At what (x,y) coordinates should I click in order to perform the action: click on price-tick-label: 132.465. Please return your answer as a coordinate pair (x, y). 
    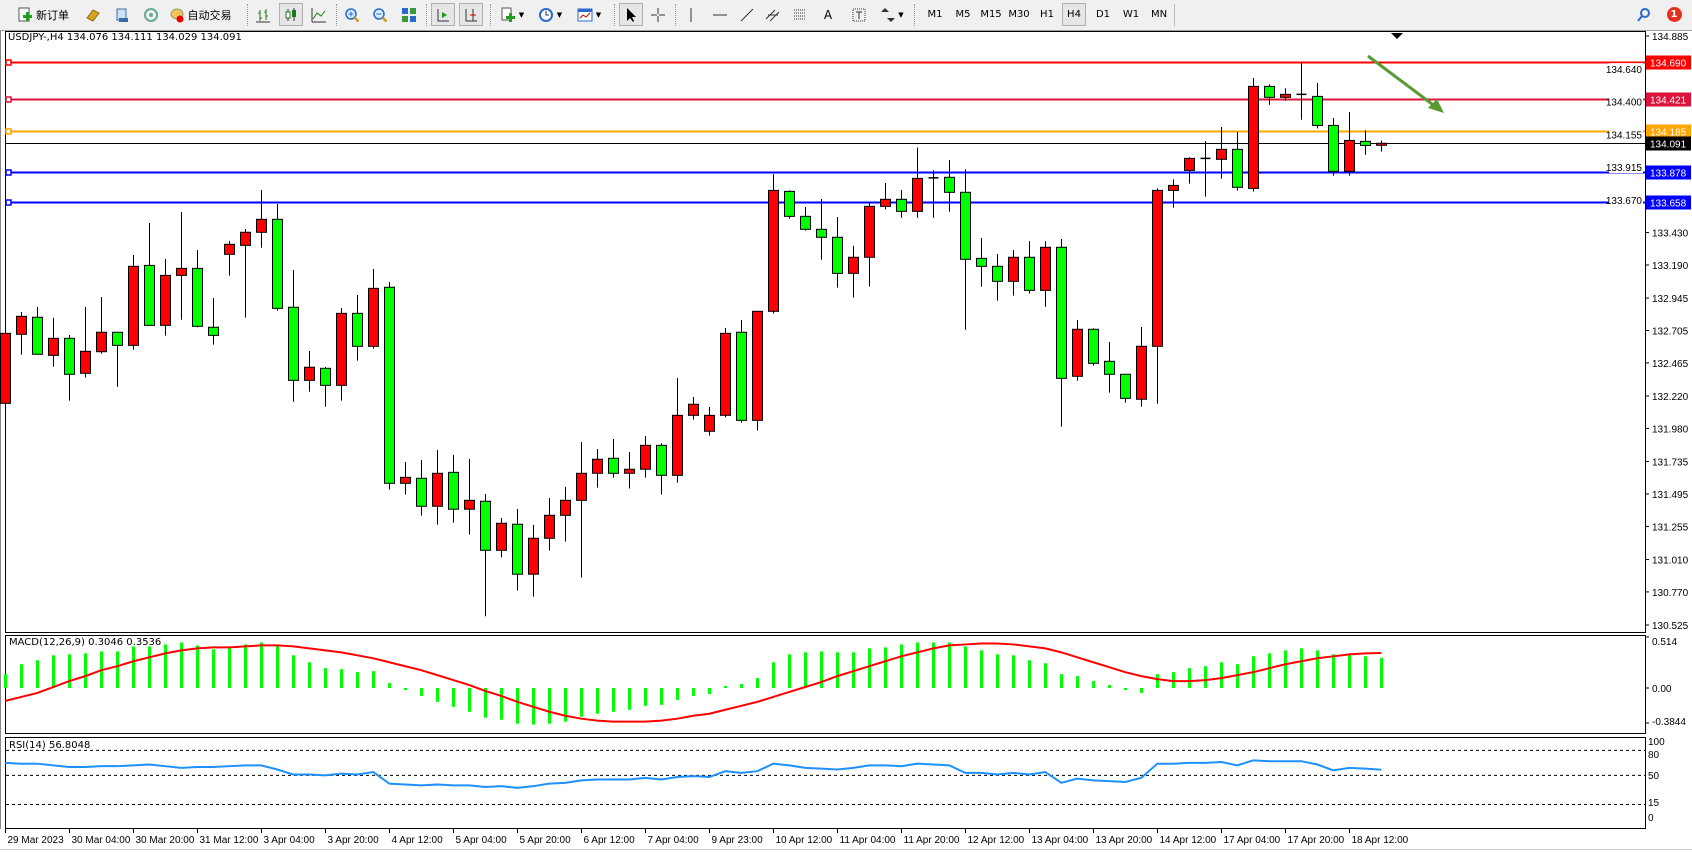
    Looking at the image, I should click on (1670, 364).